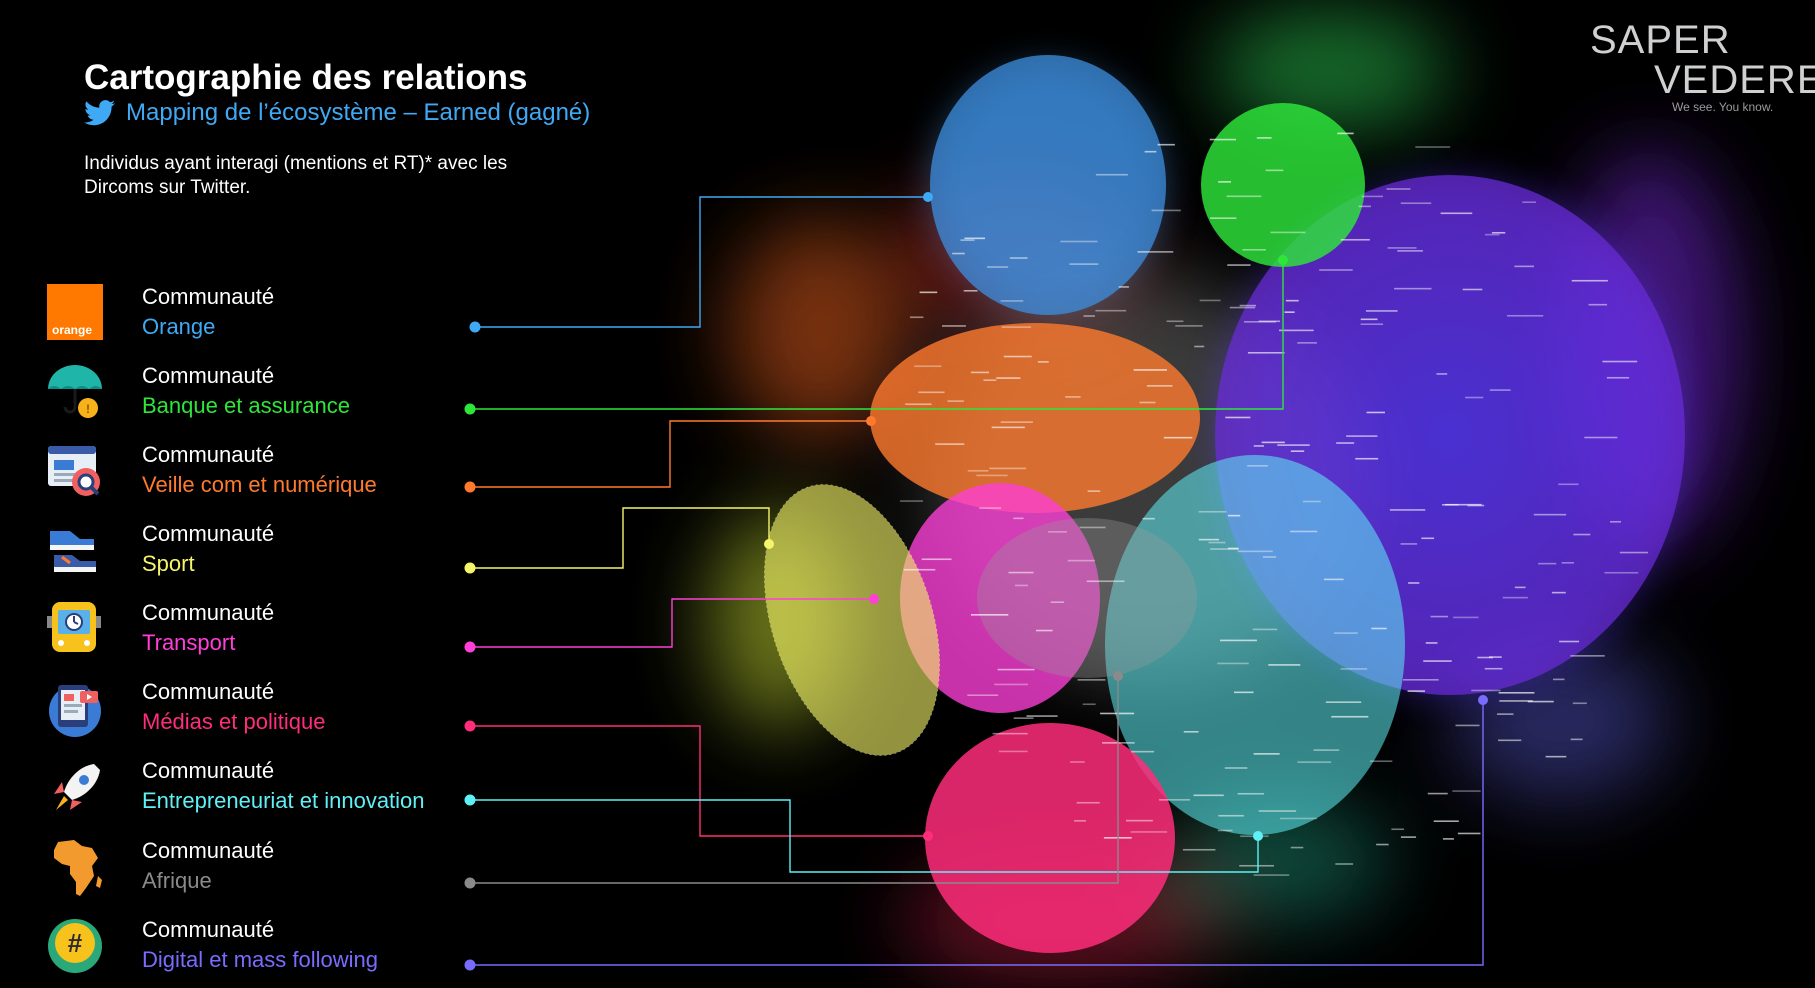 This screenshot has width=1815, height=988. I want to click on brand-logo: SAPER VEDERE We see. You know., so click(1702, 68).